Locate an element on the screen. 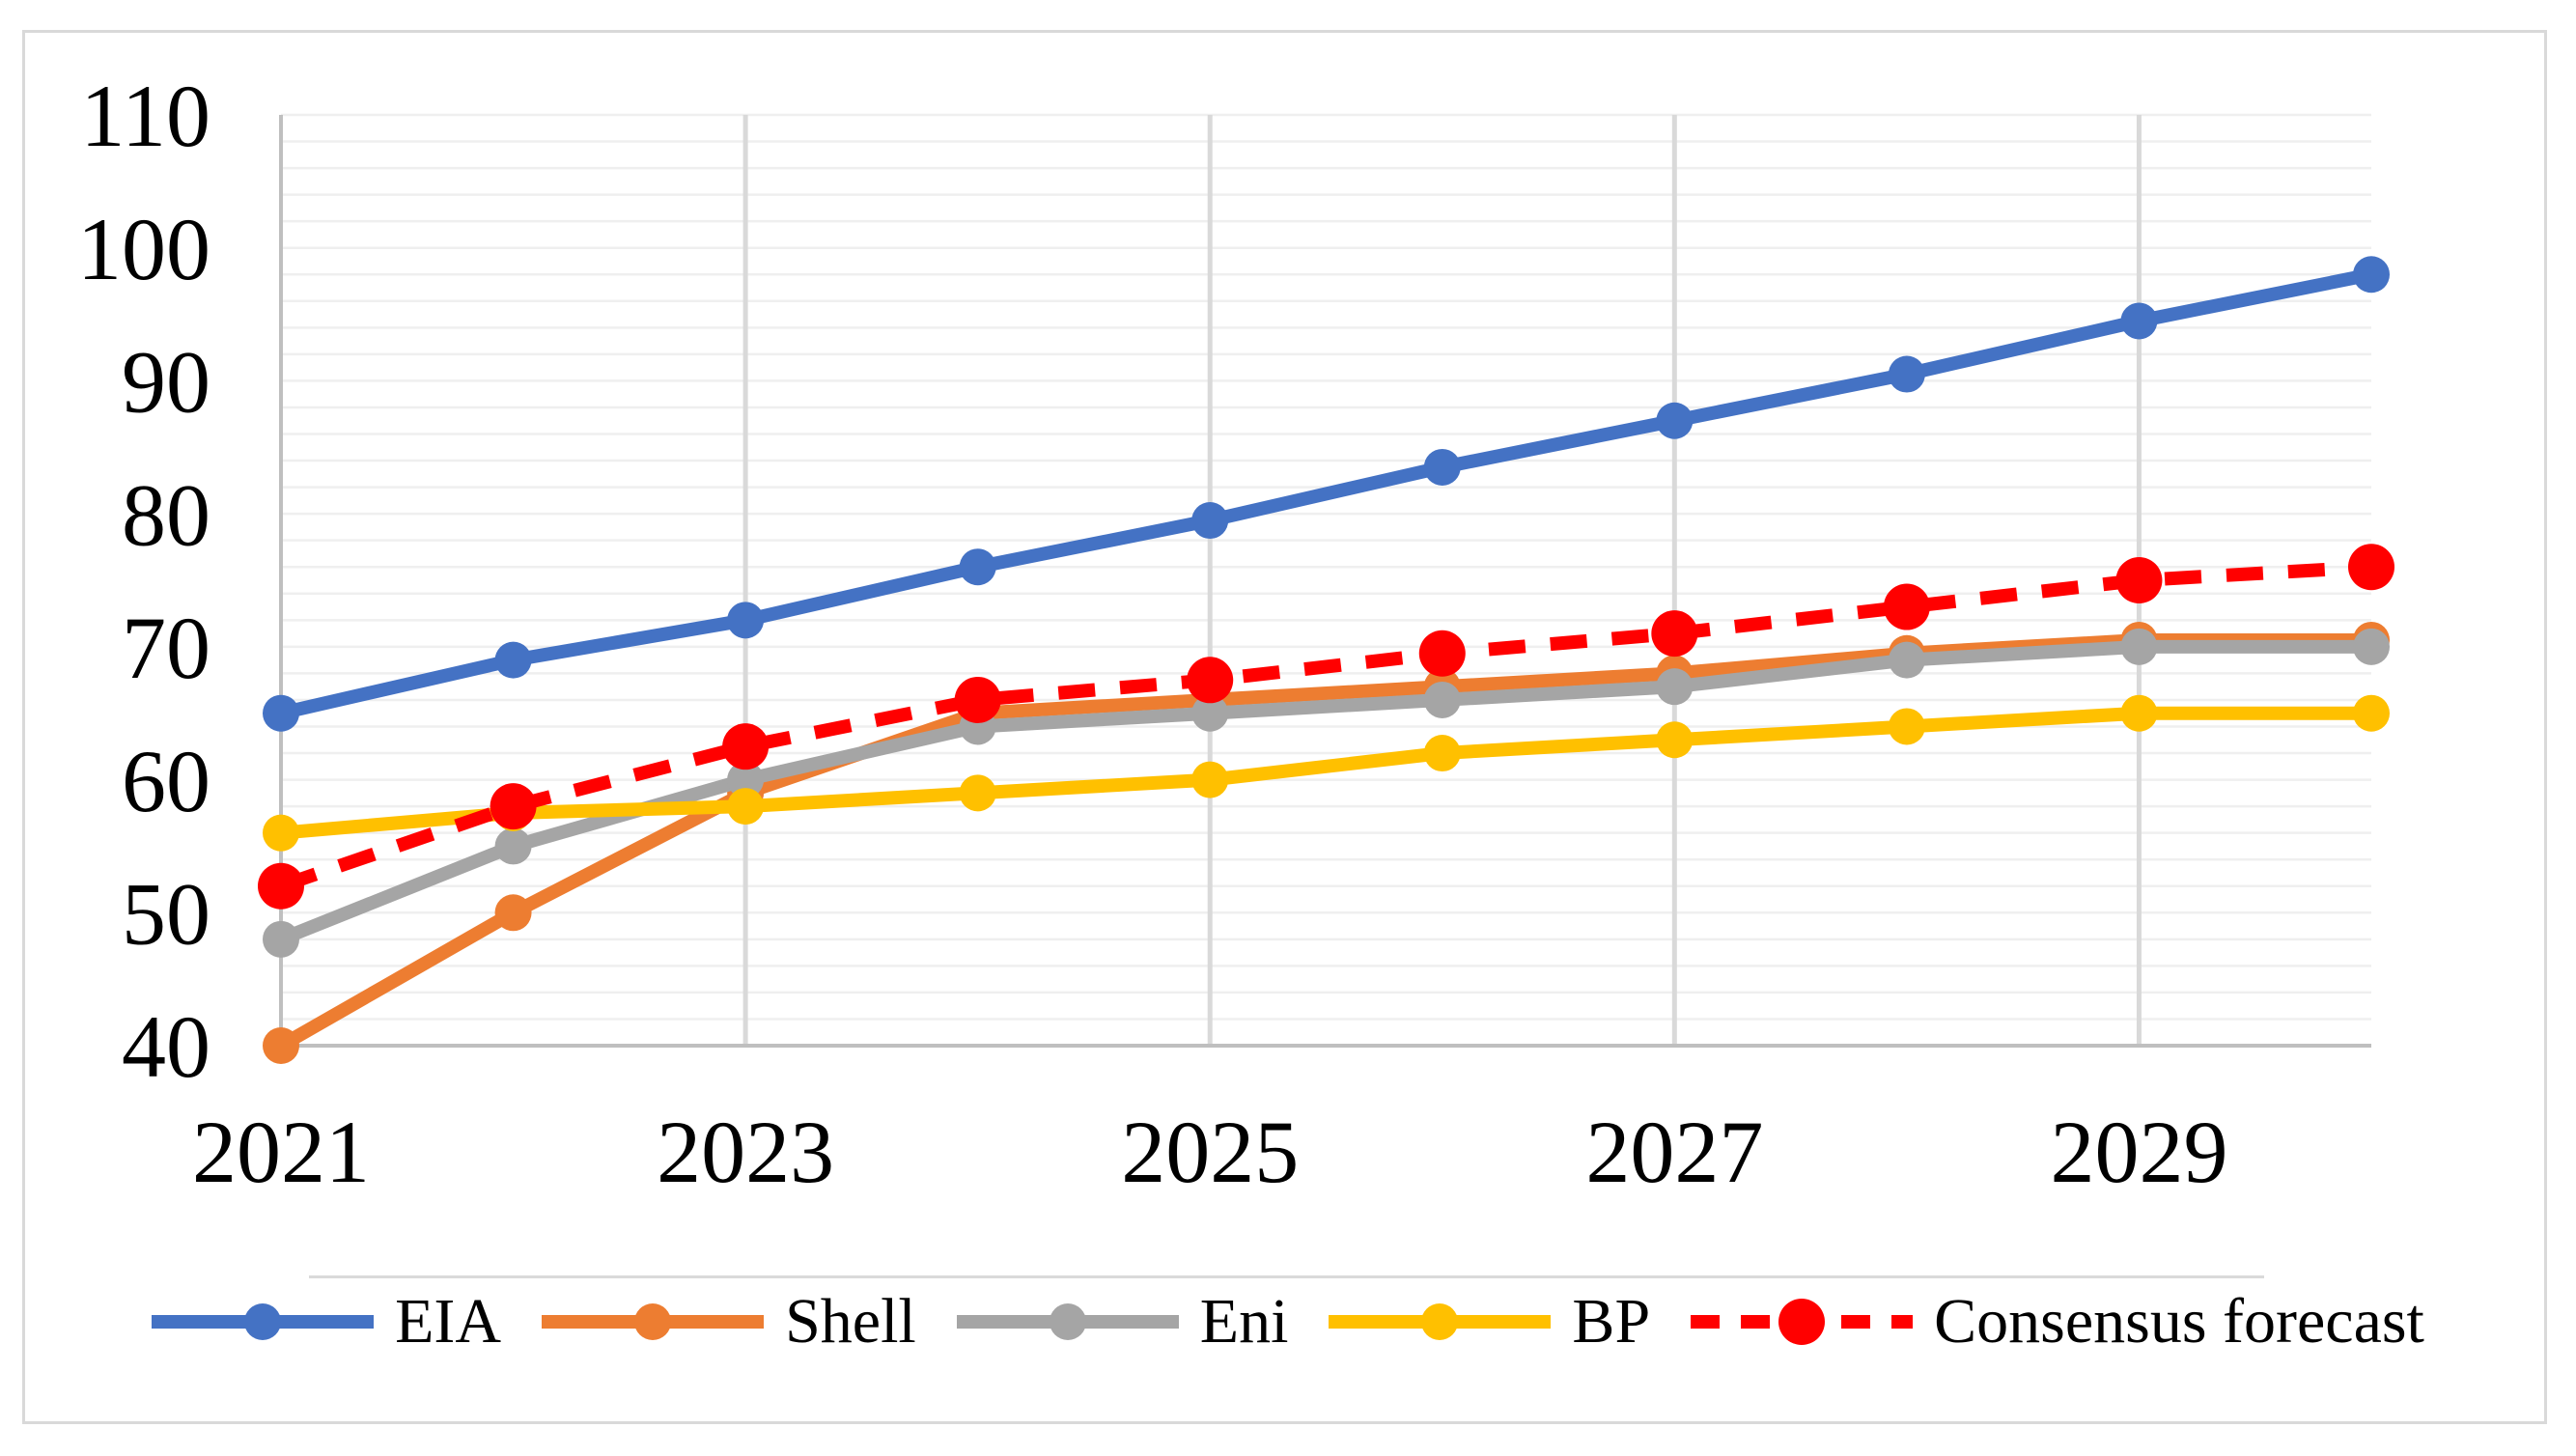  legend-item-eia: EIA is located at coordinates (327, 1322).